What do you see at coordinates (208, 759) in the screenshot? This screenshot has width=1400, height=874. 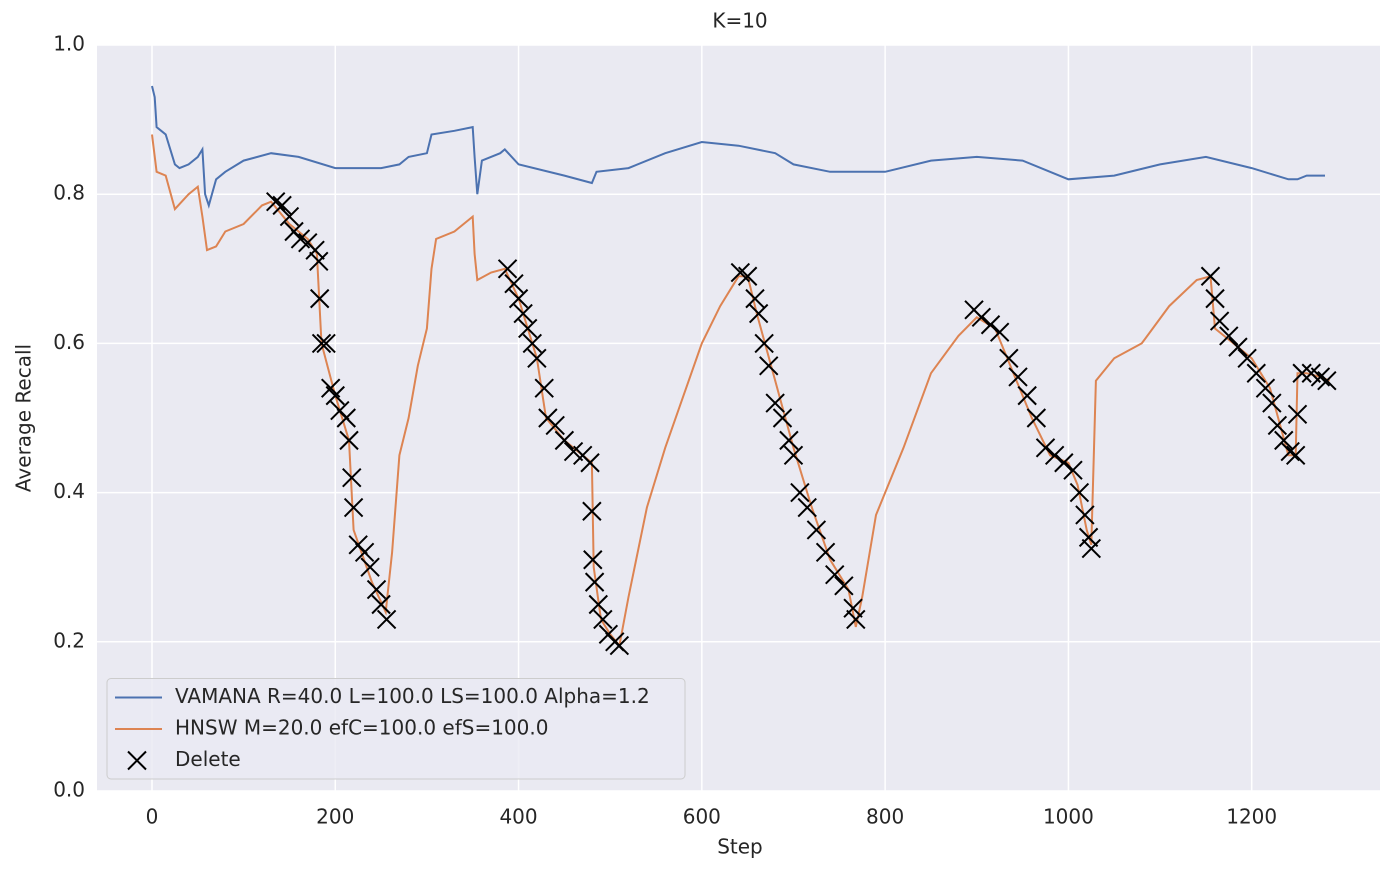 I see `legend-label: Delete` at bounding box center [208, 759].